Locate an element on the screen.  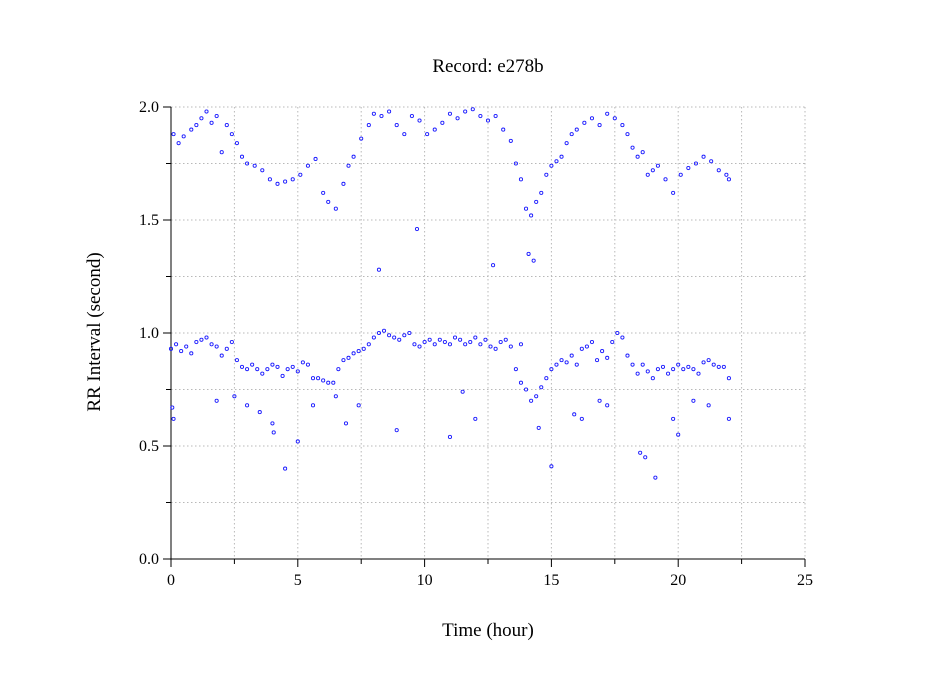
y-axis-label: RR Interval (second) is located at coordinates (94, 331).